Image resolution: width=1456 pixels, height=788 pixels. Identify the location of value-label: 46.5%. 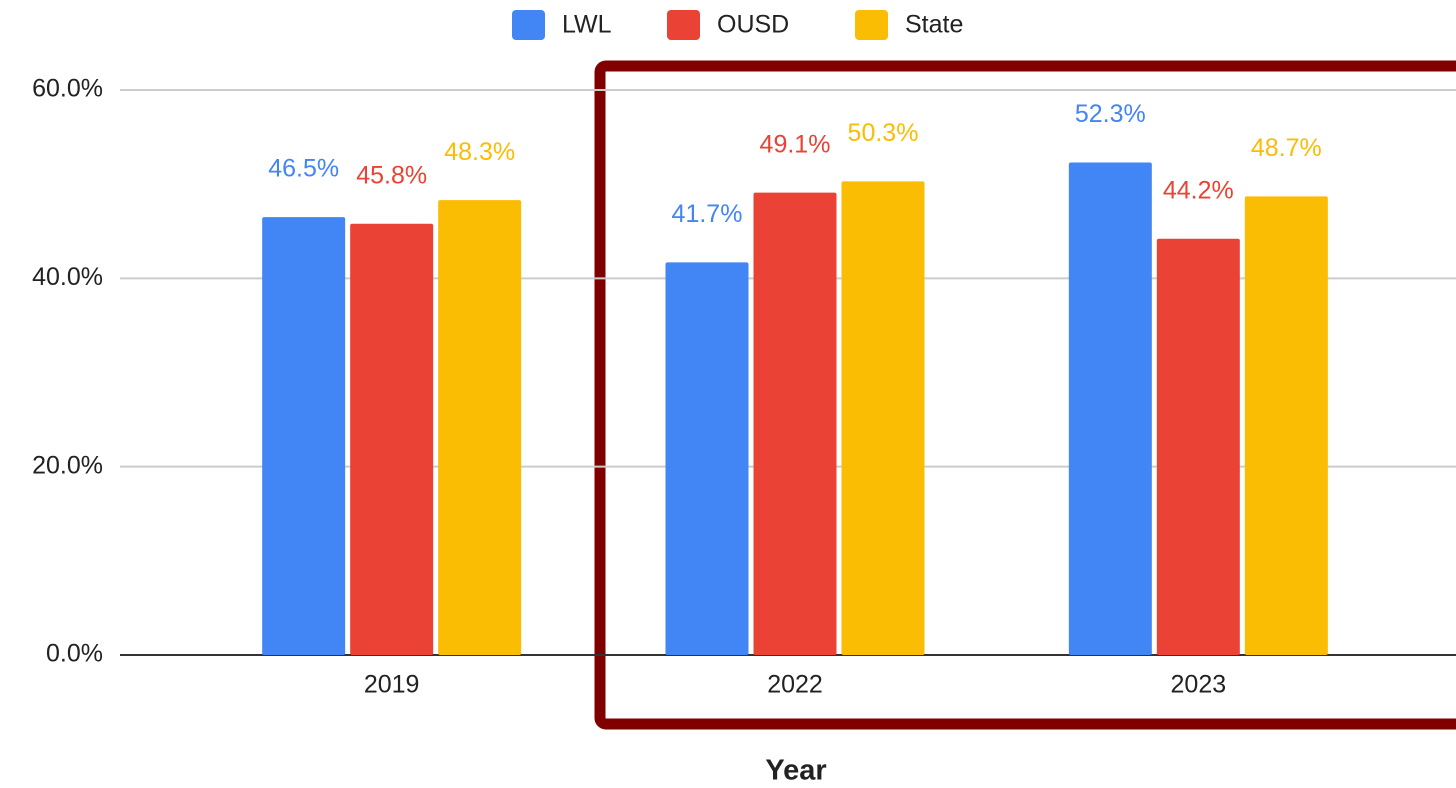
(303, 169).